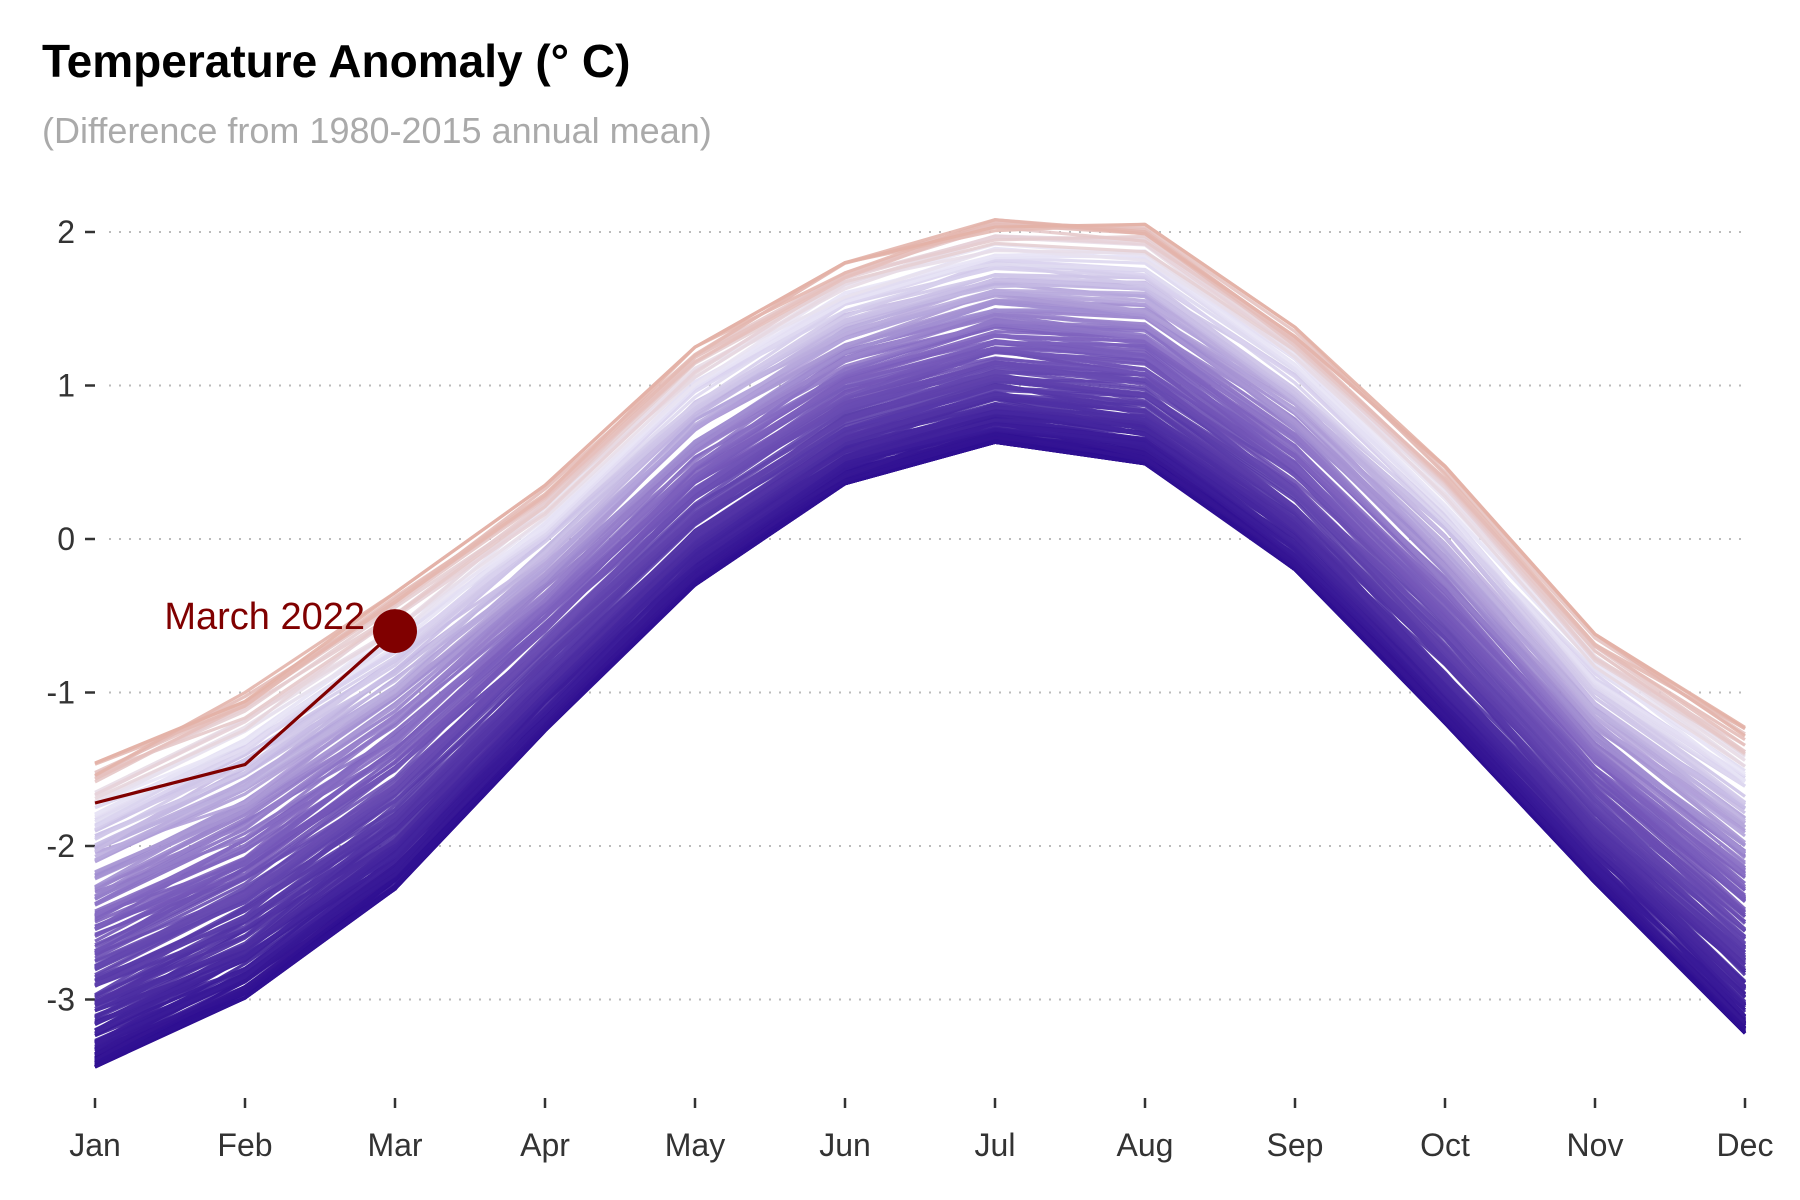 Image resolution: width=1800 pixels, height=1200 pixels. I want to click on highlight-point, so click(395, 631).